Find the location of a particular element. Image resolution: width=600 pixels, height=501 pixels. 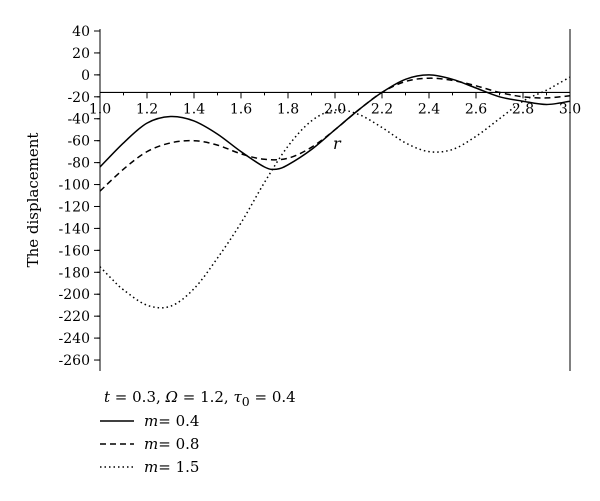

legend-swatch-solid is located at coordinates (117, 421).